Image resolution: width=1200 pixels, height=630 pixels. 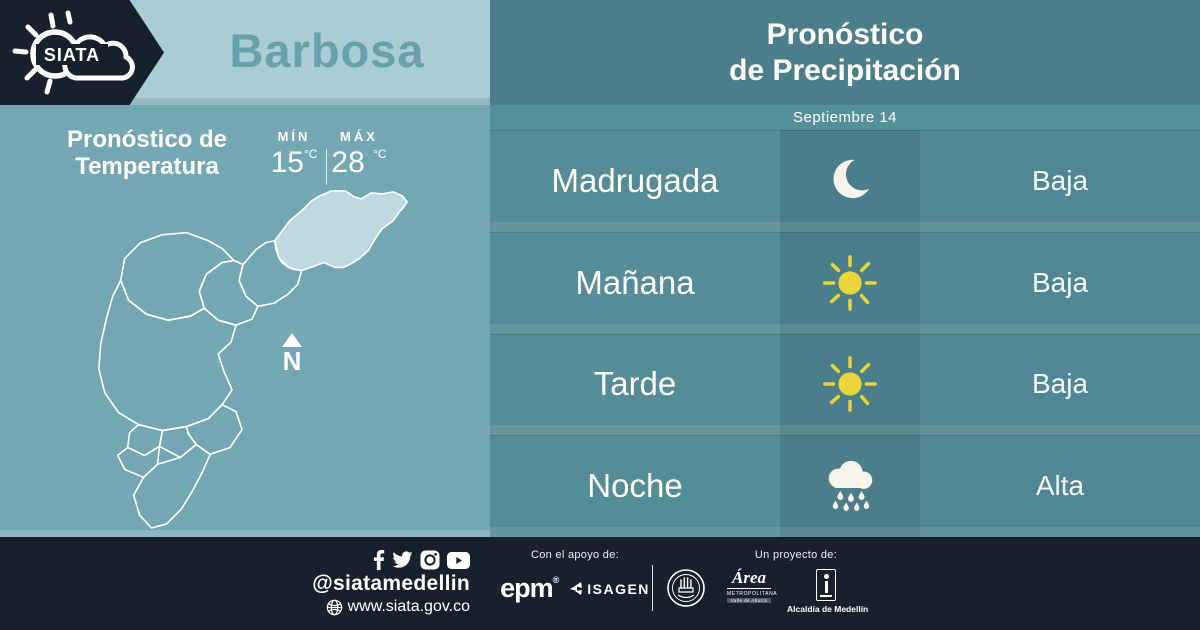 I want to click on municipality-barbosa-highlight, so click(x=341, y=231).